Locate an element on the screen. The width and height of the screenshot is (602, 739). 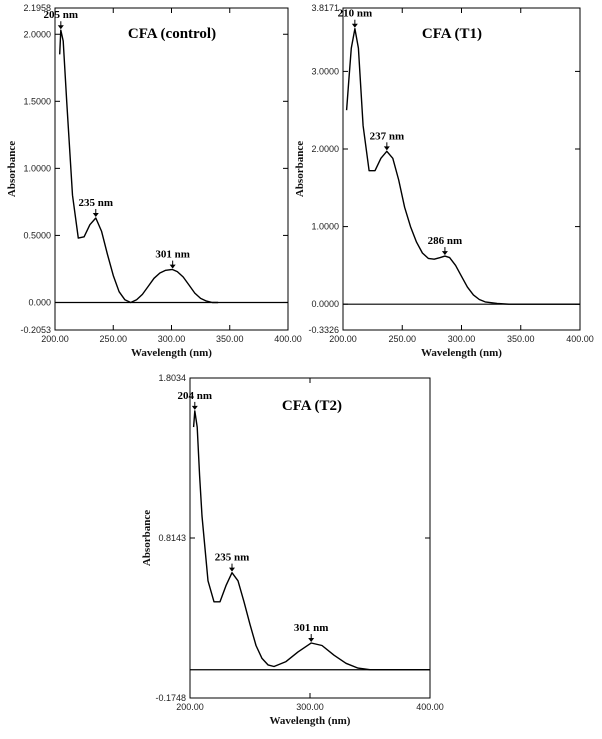
y-tick-label: -0.1748 is located at coordinates (170, 698).